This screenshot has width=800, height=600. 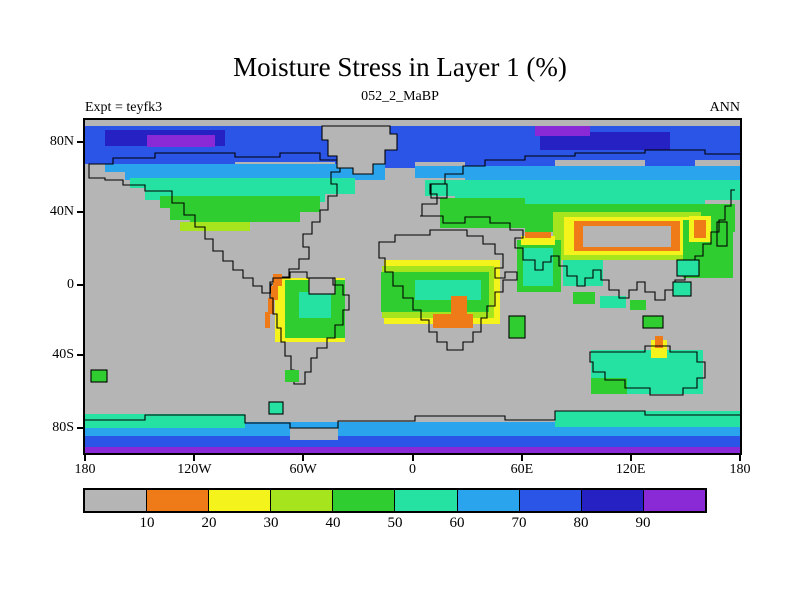 What do you see at coordinates (647, 370) in the screenshot?
I see `australia-coastline` at bounding box center [647, 370].